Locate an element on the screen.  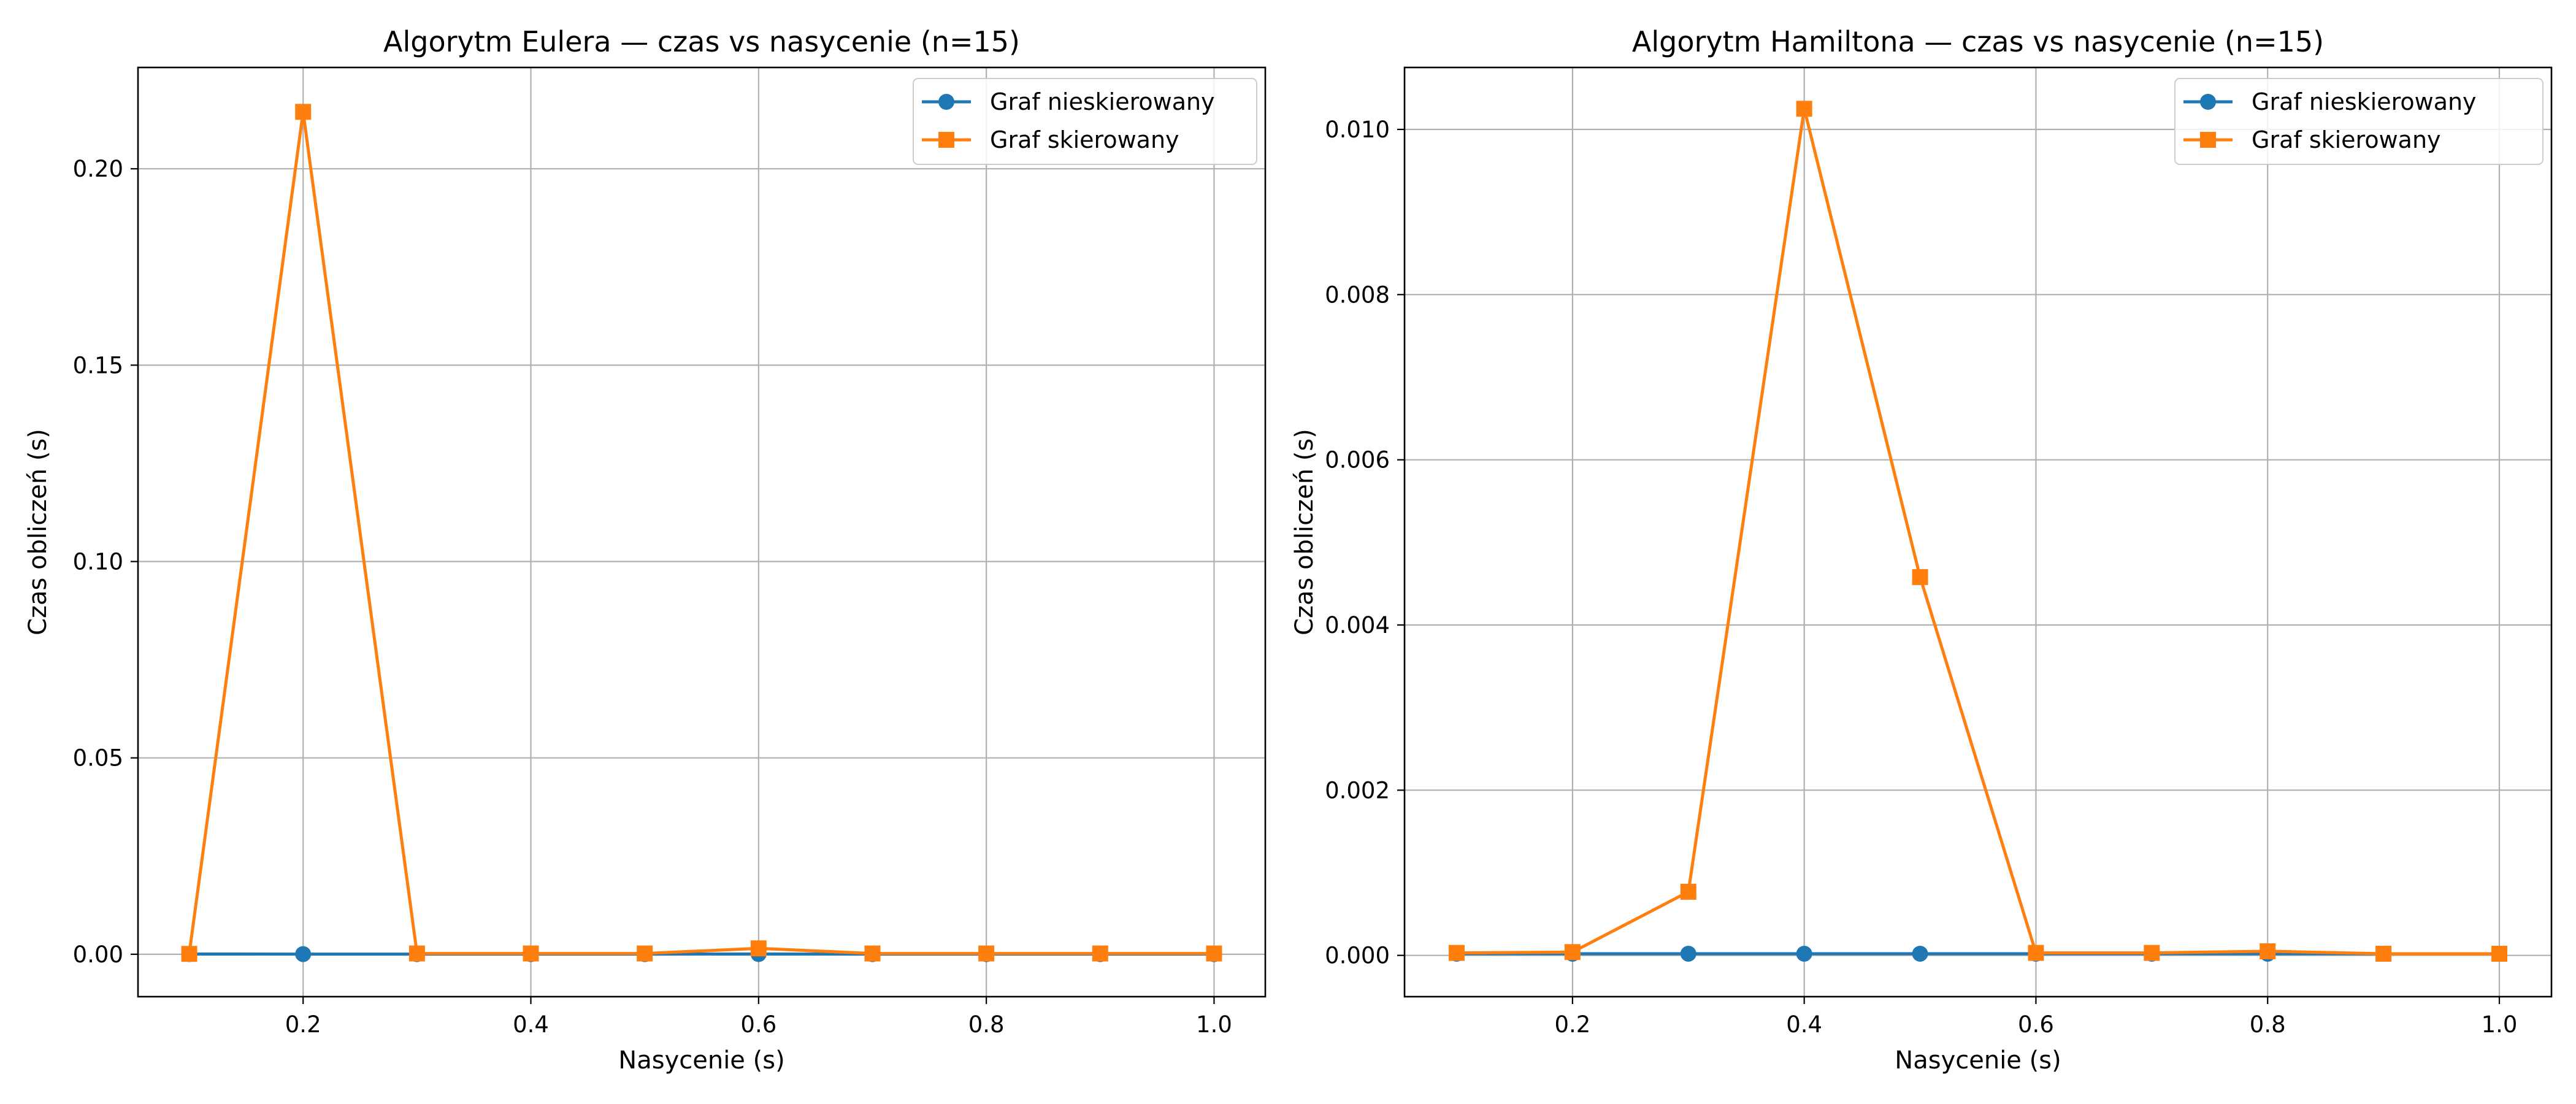
y-tick-label: 0.10 is located at coordinates (98, 562).